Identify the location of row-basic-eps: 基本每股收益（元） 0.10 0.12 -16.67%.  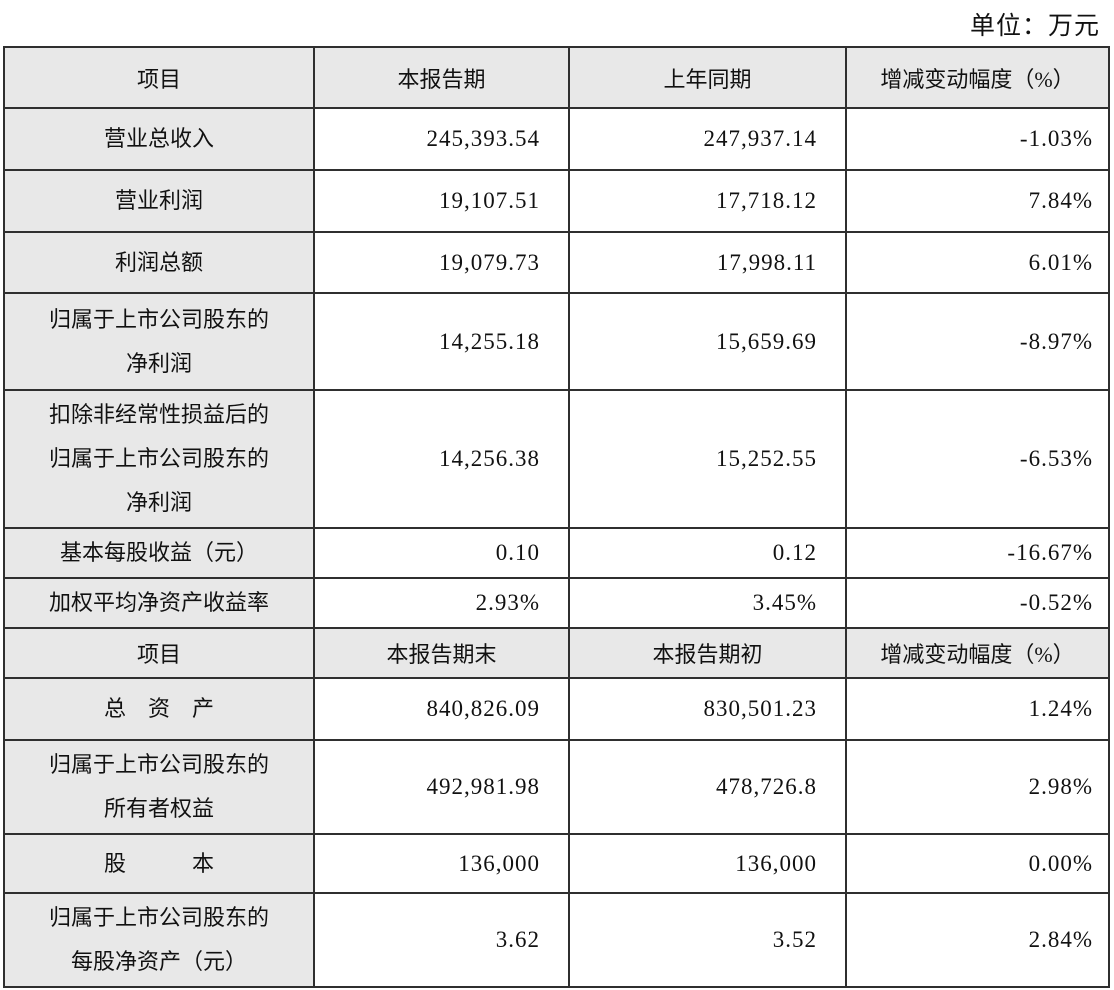
(556, 553).